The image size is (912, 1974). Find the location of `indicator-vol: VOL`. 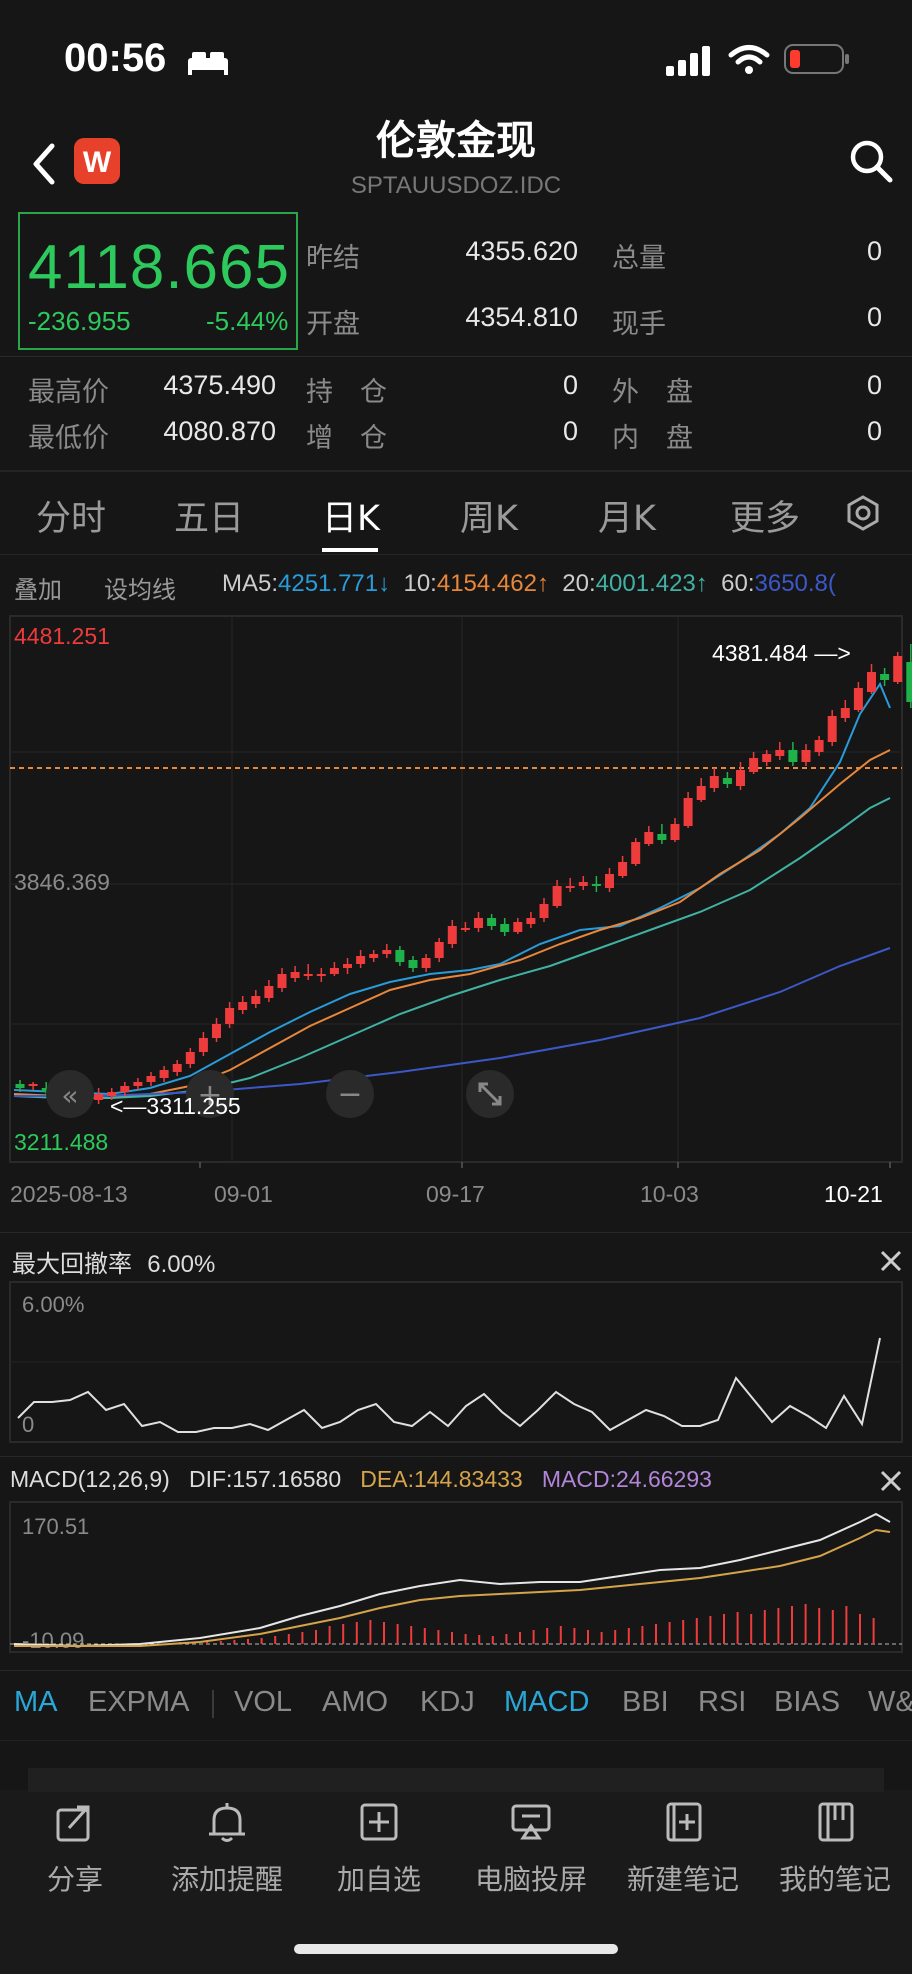

indicator-vol: VOL is located at coordinates (263, 1702).